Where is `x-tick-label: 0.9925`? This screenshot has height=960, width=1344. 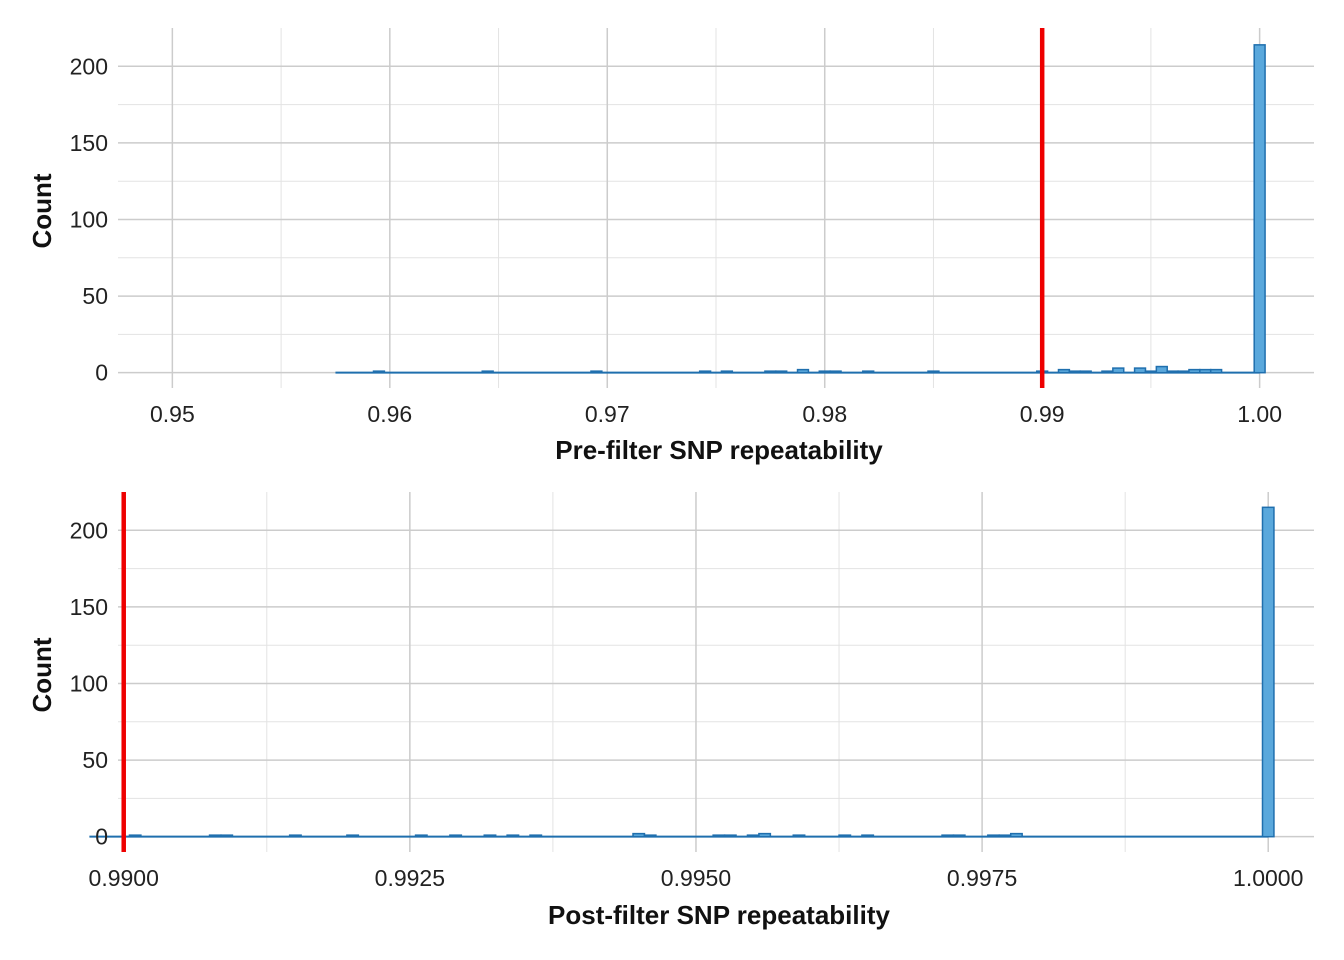
x-tick-label: 0.9925 is located at coordinates (410, 878).